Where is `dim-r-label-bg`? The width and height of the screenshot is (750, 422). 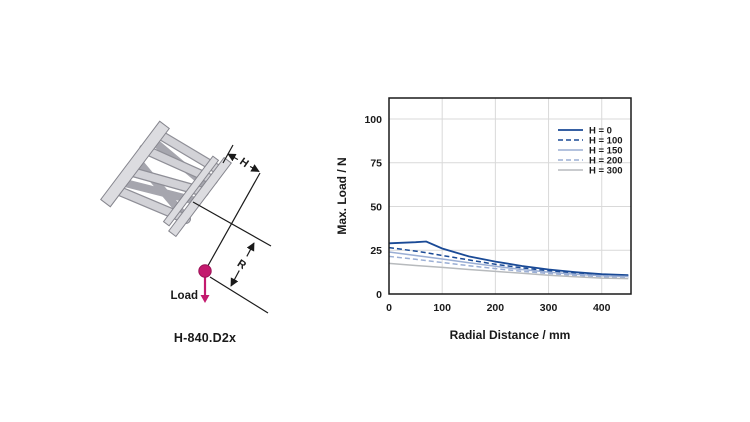 dim-r-label-bg is located at coordinates (242, 263).